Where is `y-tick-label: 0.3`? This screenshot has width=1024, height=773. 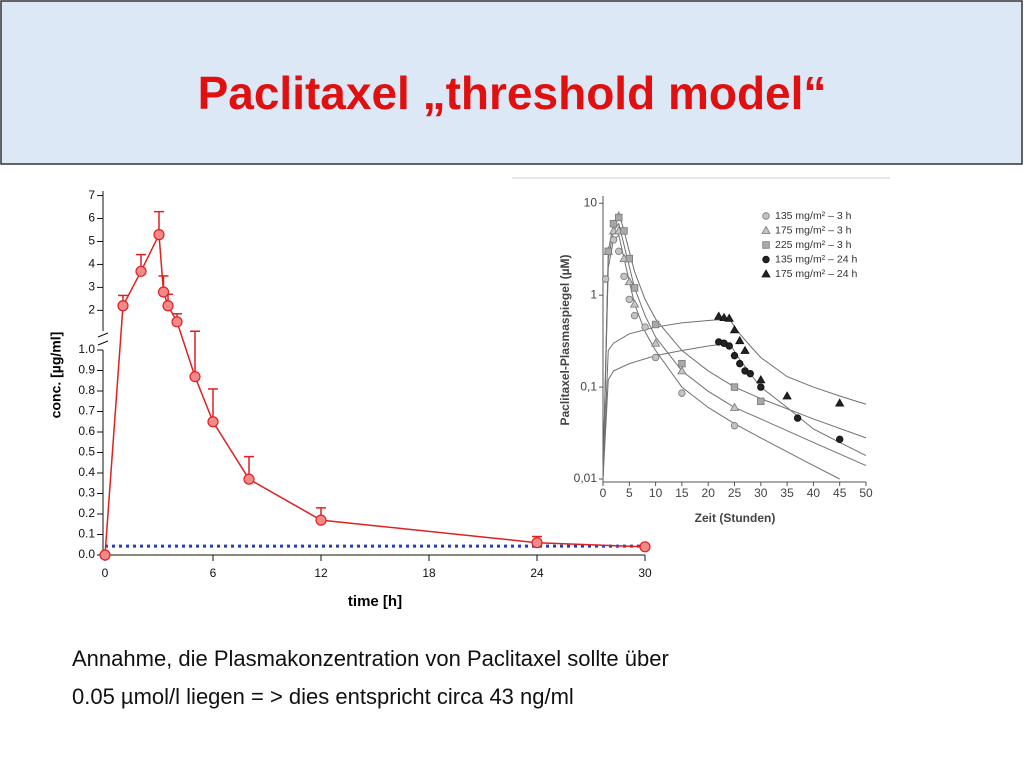
y-tick-label: 0.3 is located at coordinates (86, 493).